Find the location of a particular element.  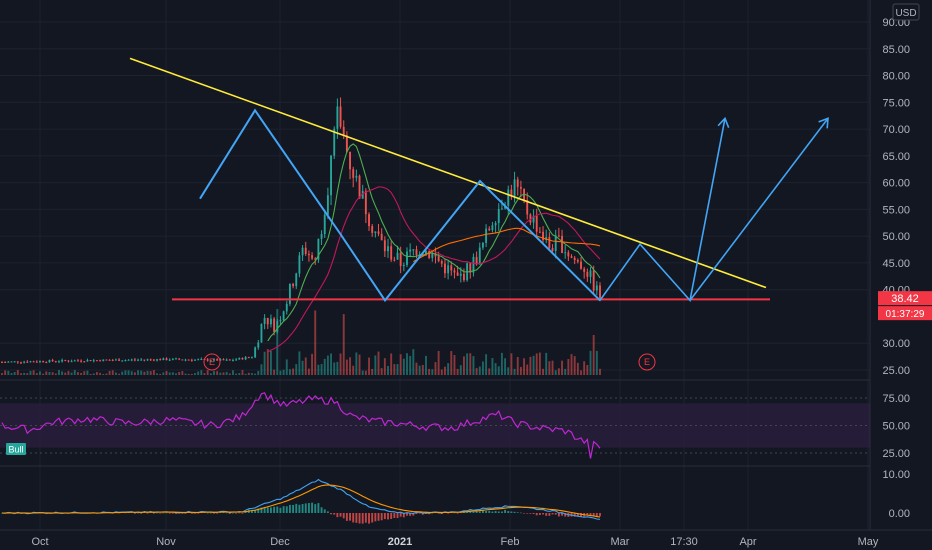

time-axis: Oct Nov Dec 2021 Feb Mar 17:30 Apr May is located at coordinates (454, 542).